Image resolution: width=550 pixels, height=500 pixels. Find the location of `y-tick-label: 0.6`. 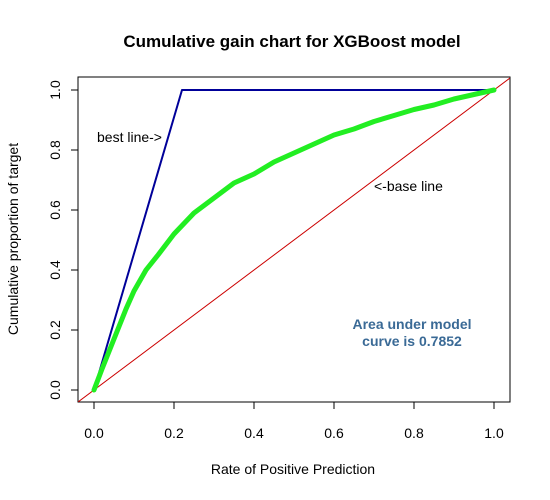

y-tick-label: 0.6 is located at coordinates (55, 210).